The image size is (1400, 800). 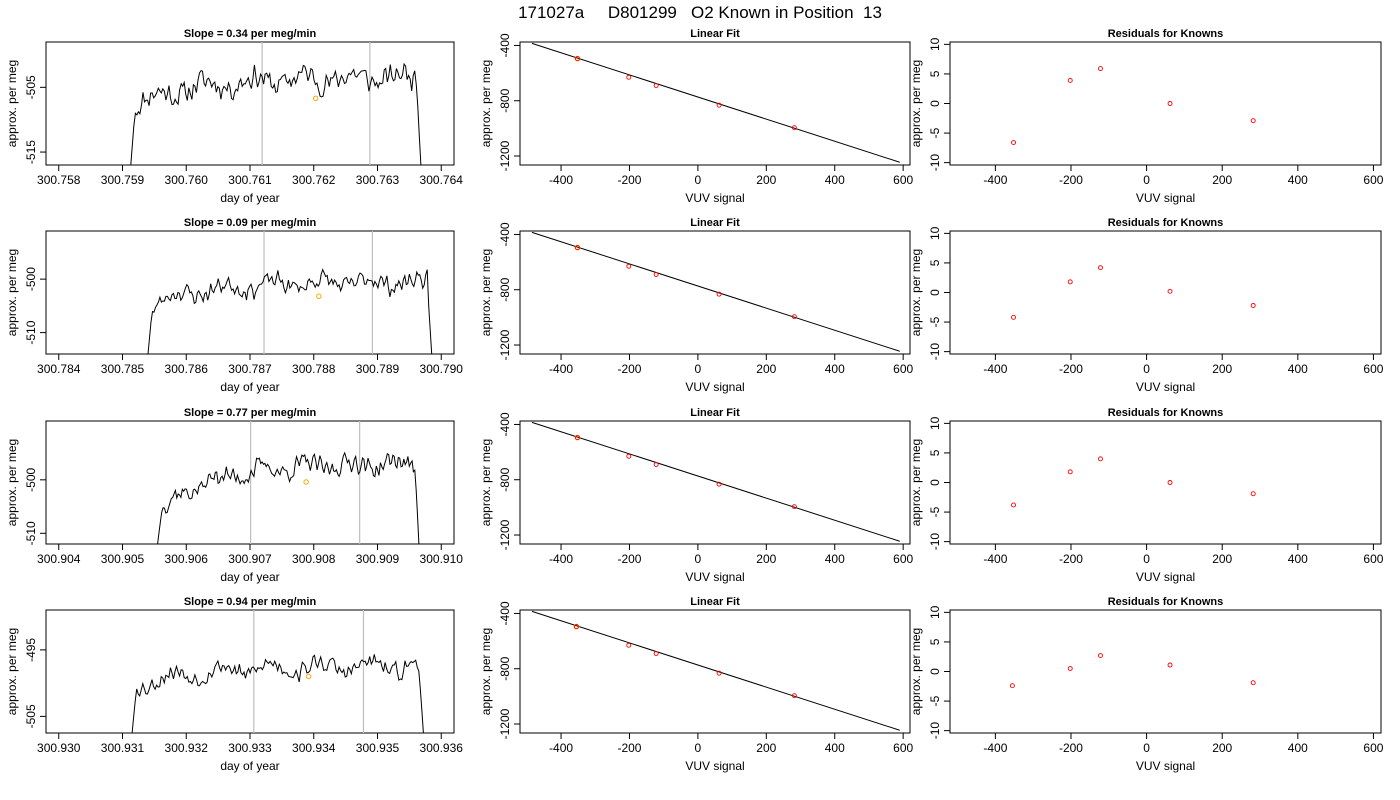 What do you see at coordinates (31, 650) in the screenshot?
I see `y-tick-label: -495` at bounding box center [31, 650].